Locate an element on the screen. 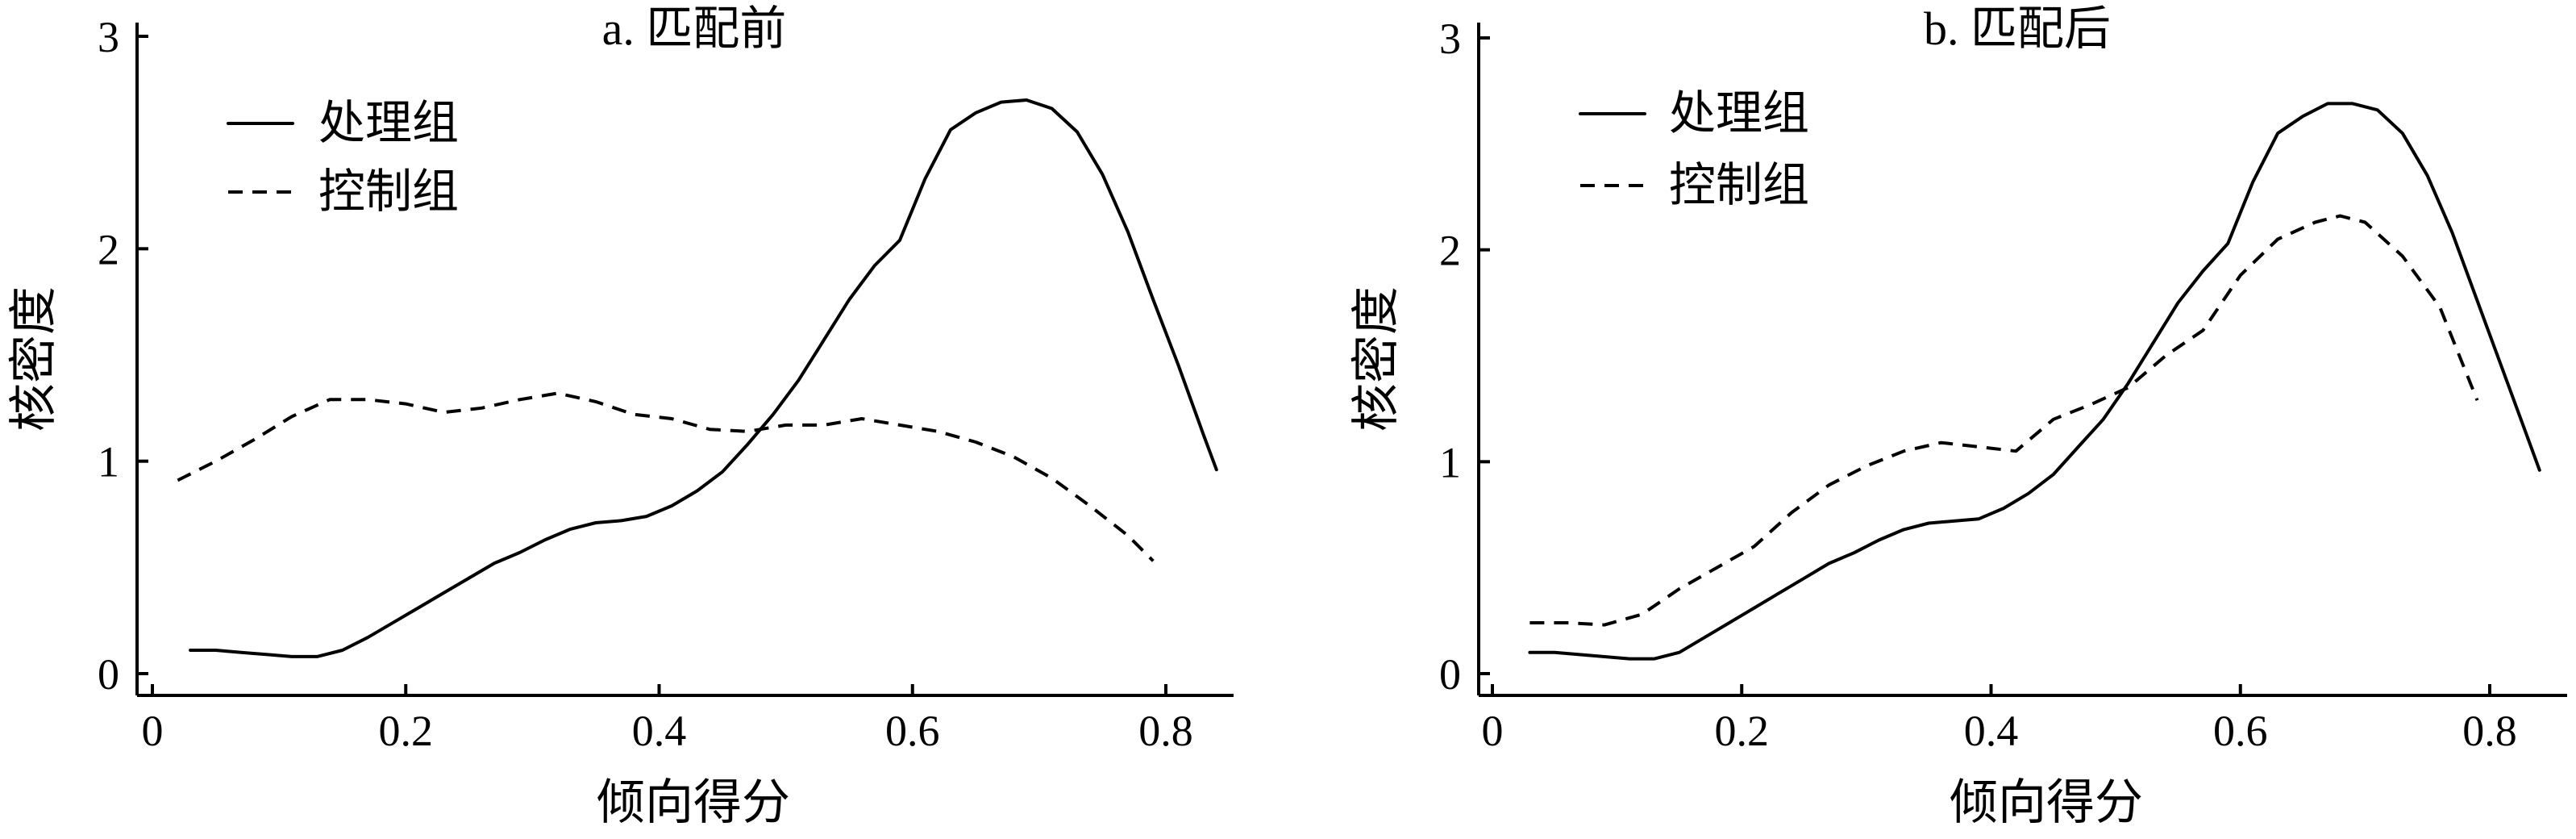  panel-a-y-tick-label: 3 is located at coordinates (108, 37).